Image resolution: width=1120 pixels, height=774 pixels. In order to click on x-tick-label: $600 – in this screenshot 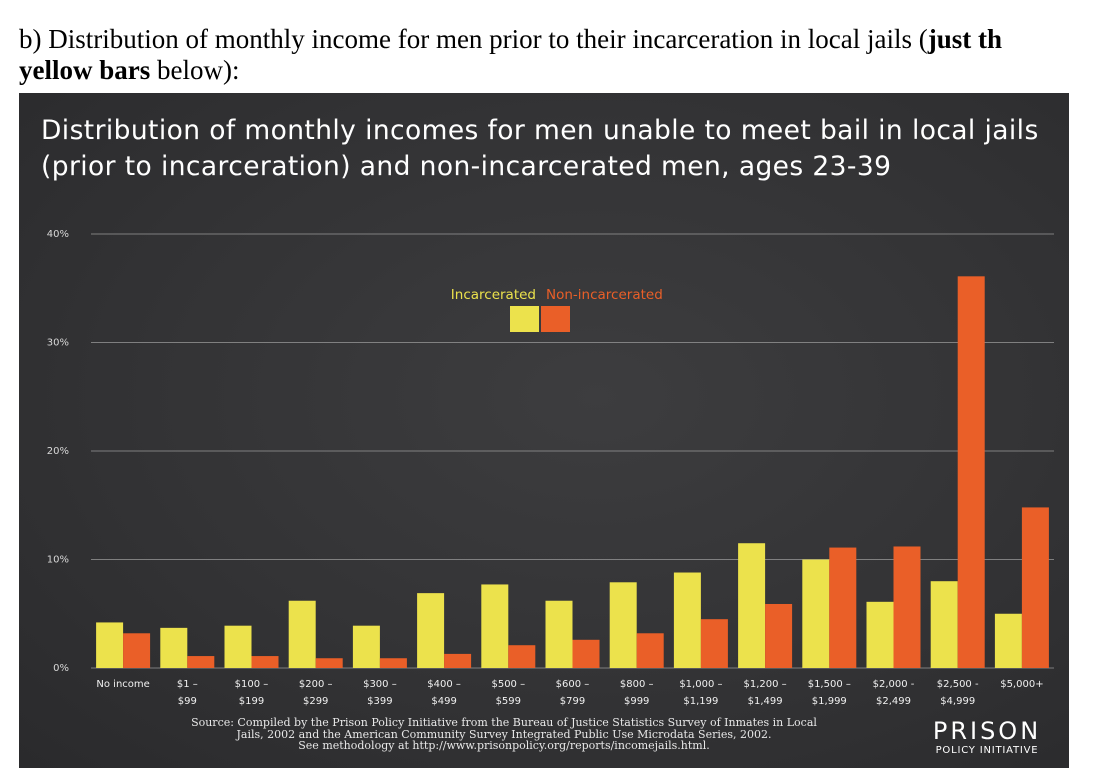, I will do `click(573, 684)`.